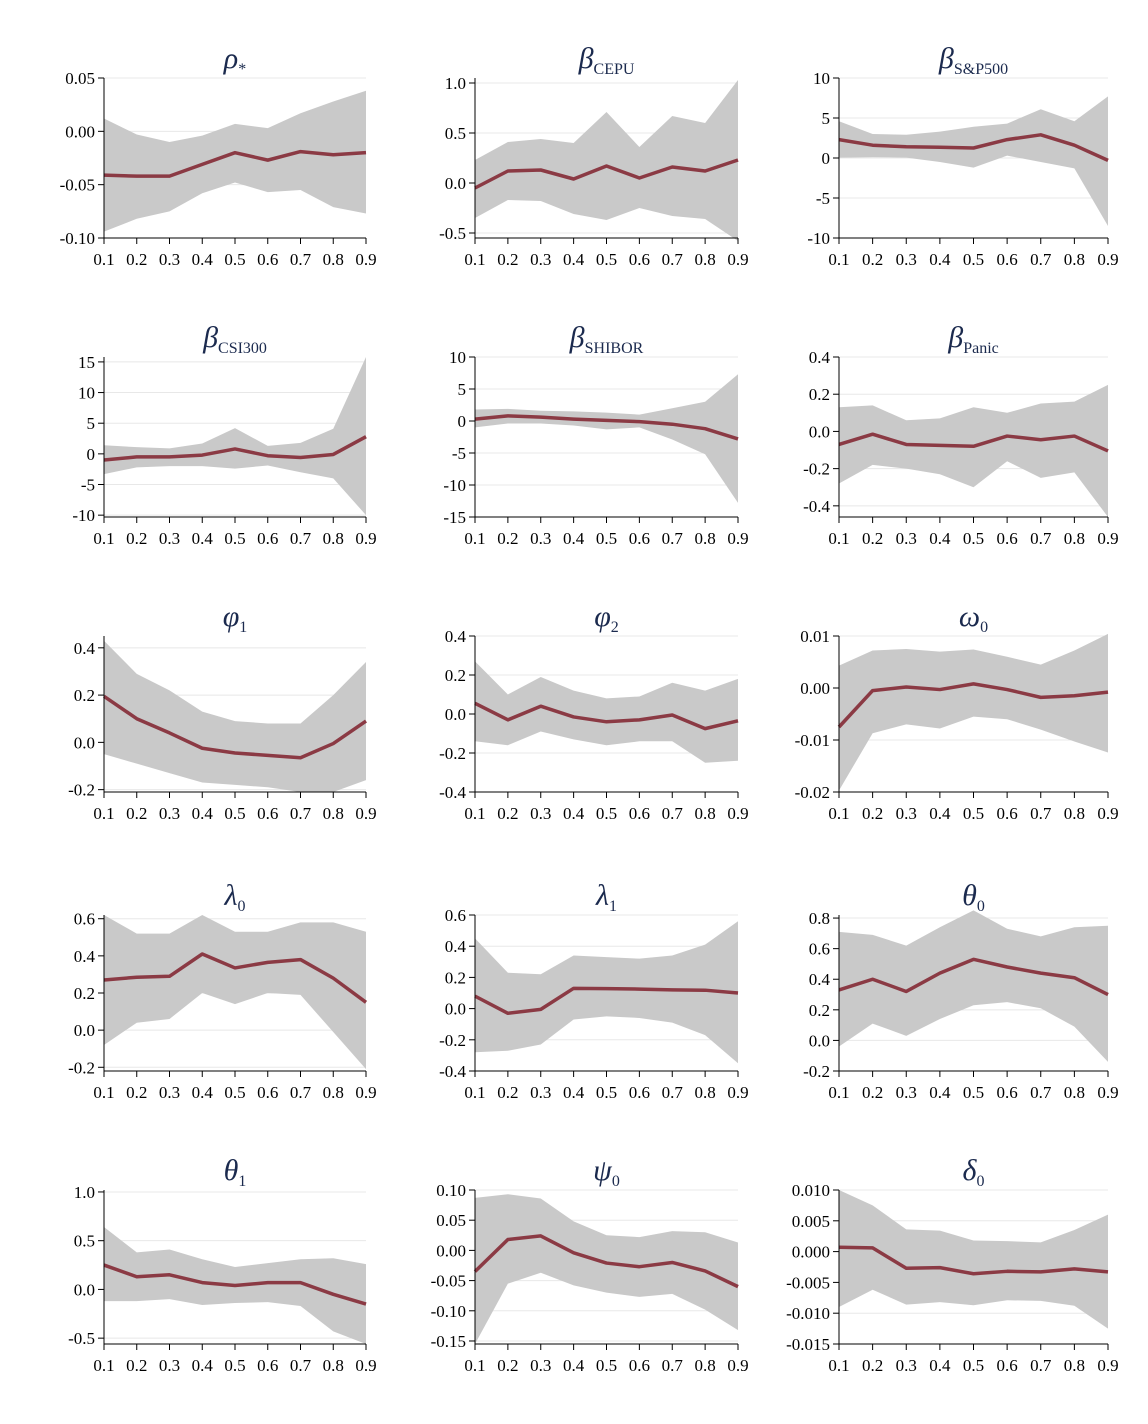 This screenshot has height=1424, width=1148. I want to click on y-tick-label: 0.05, so click(451, 1220).